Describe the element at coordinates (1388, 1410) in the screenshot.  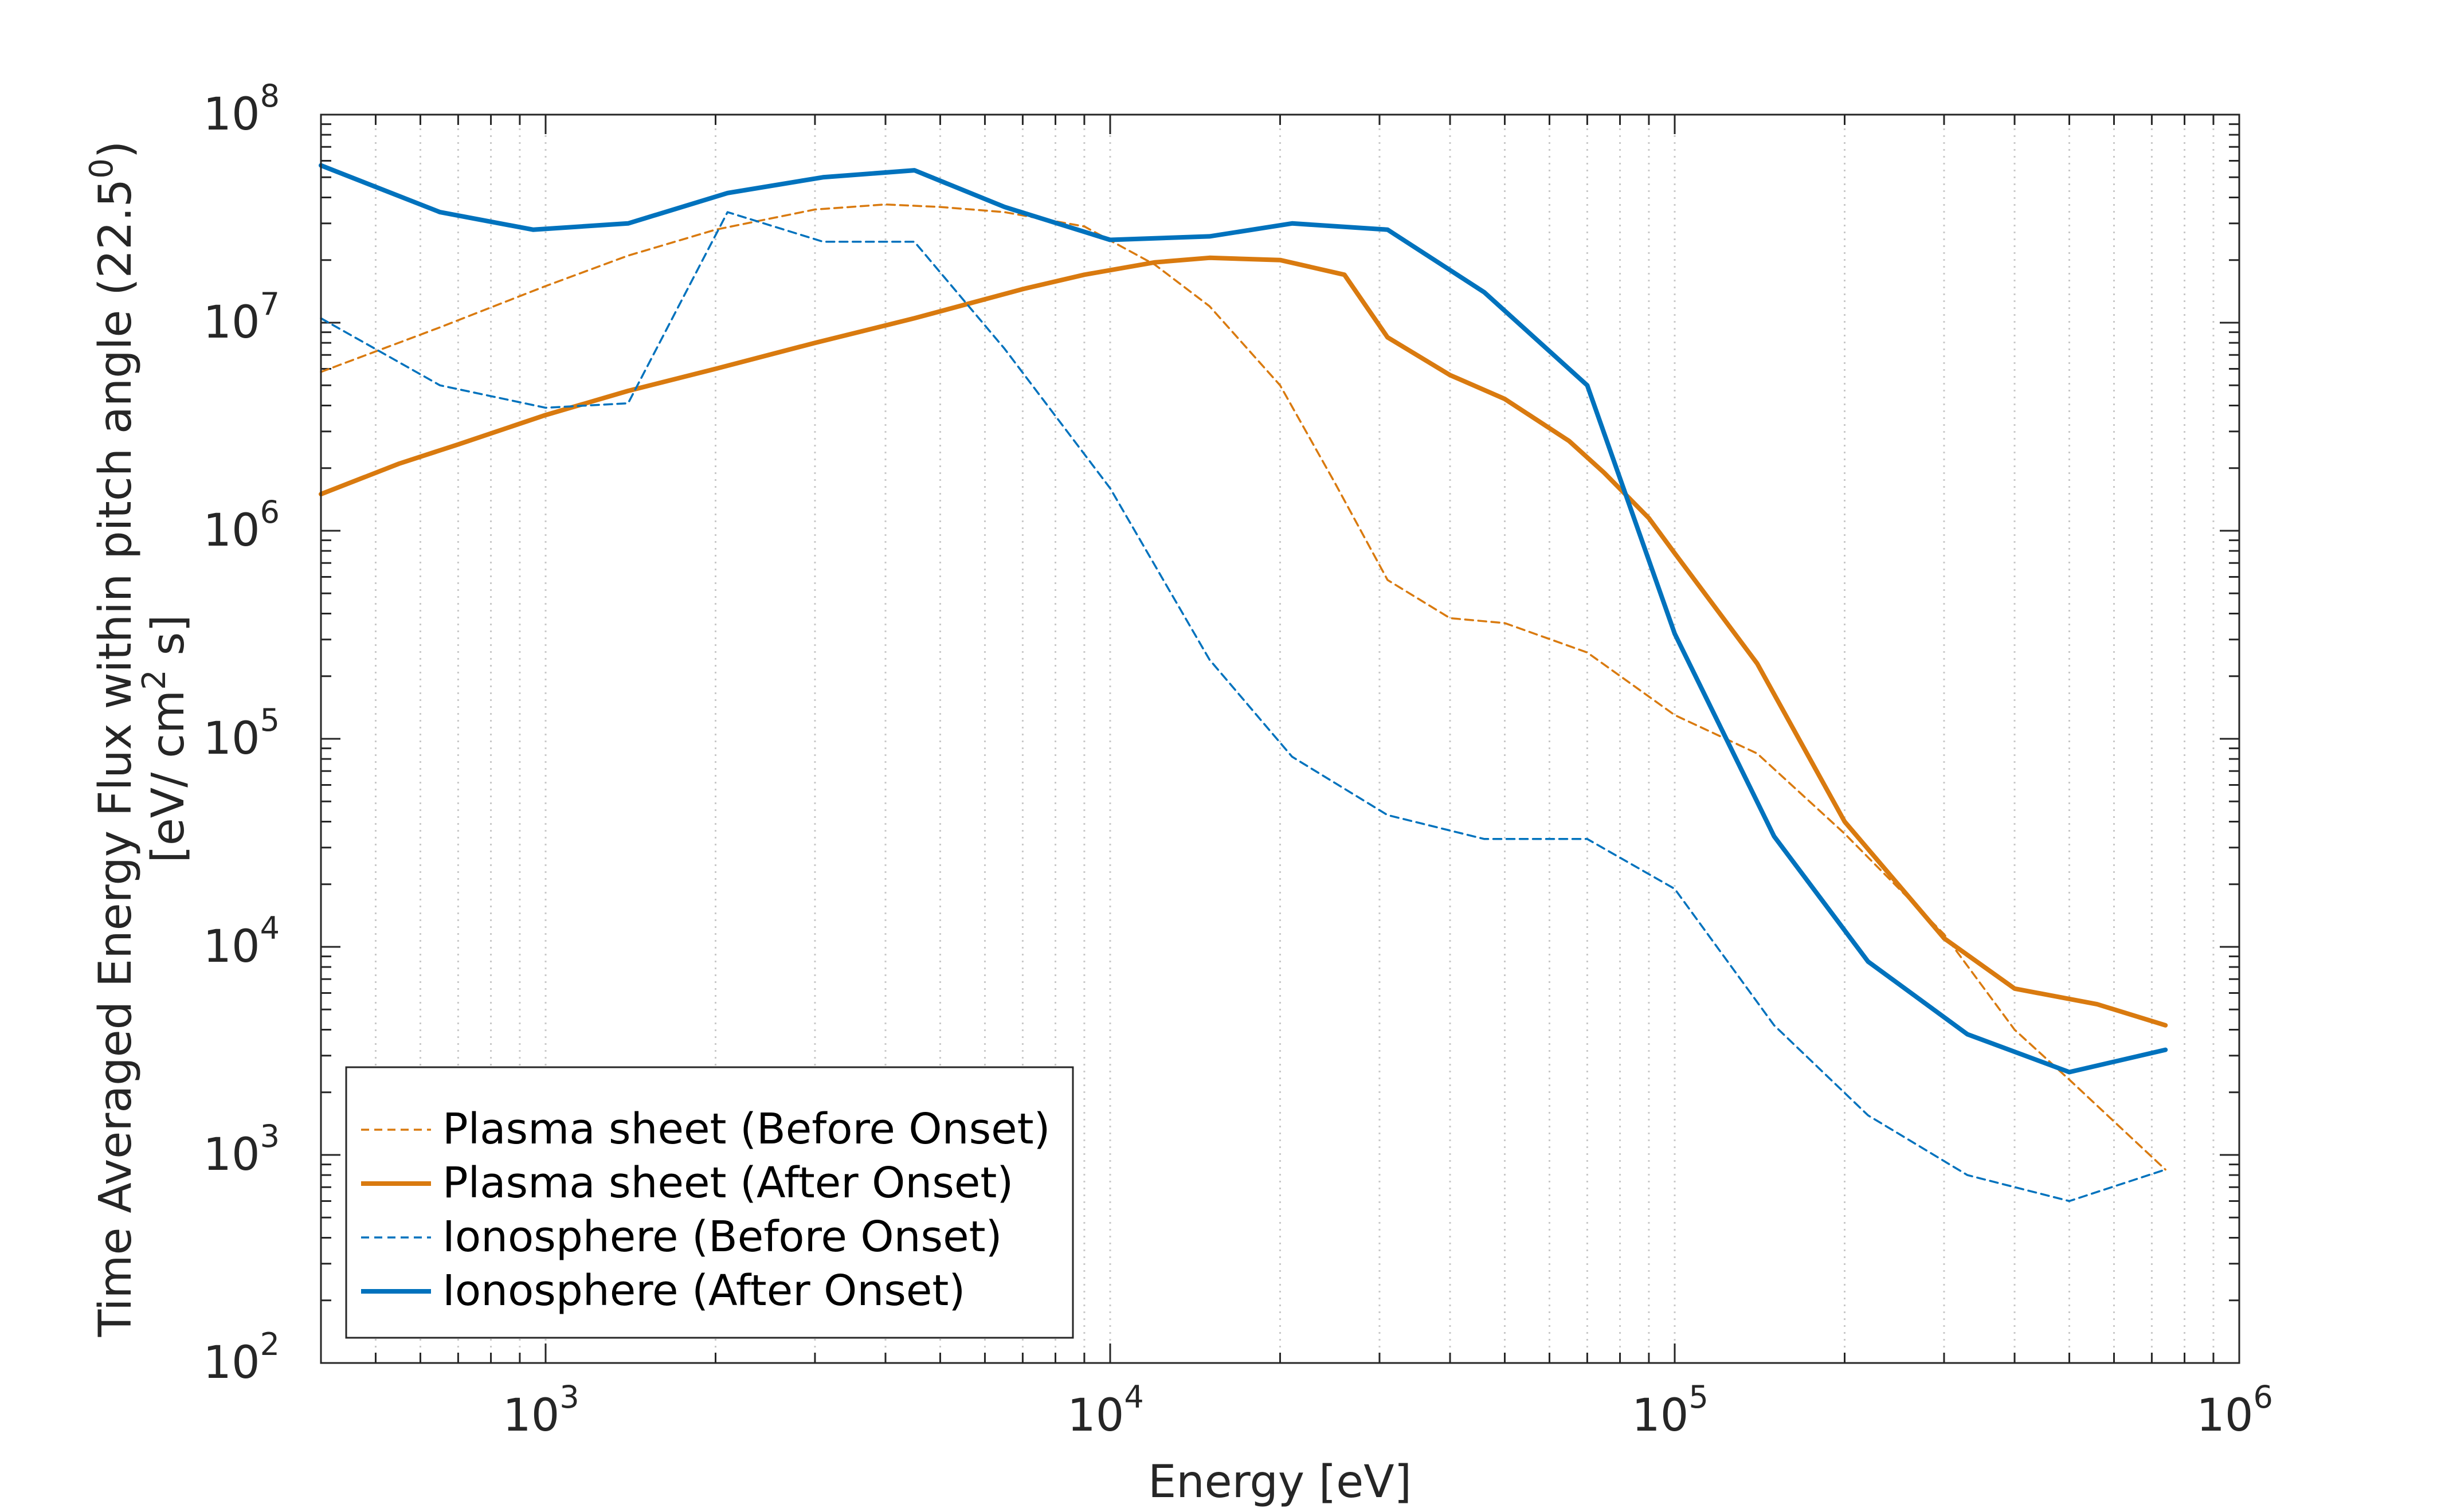
I see `x-tick-labels: 10³ 10⁴ 10⁵ 10⁶` at that location.